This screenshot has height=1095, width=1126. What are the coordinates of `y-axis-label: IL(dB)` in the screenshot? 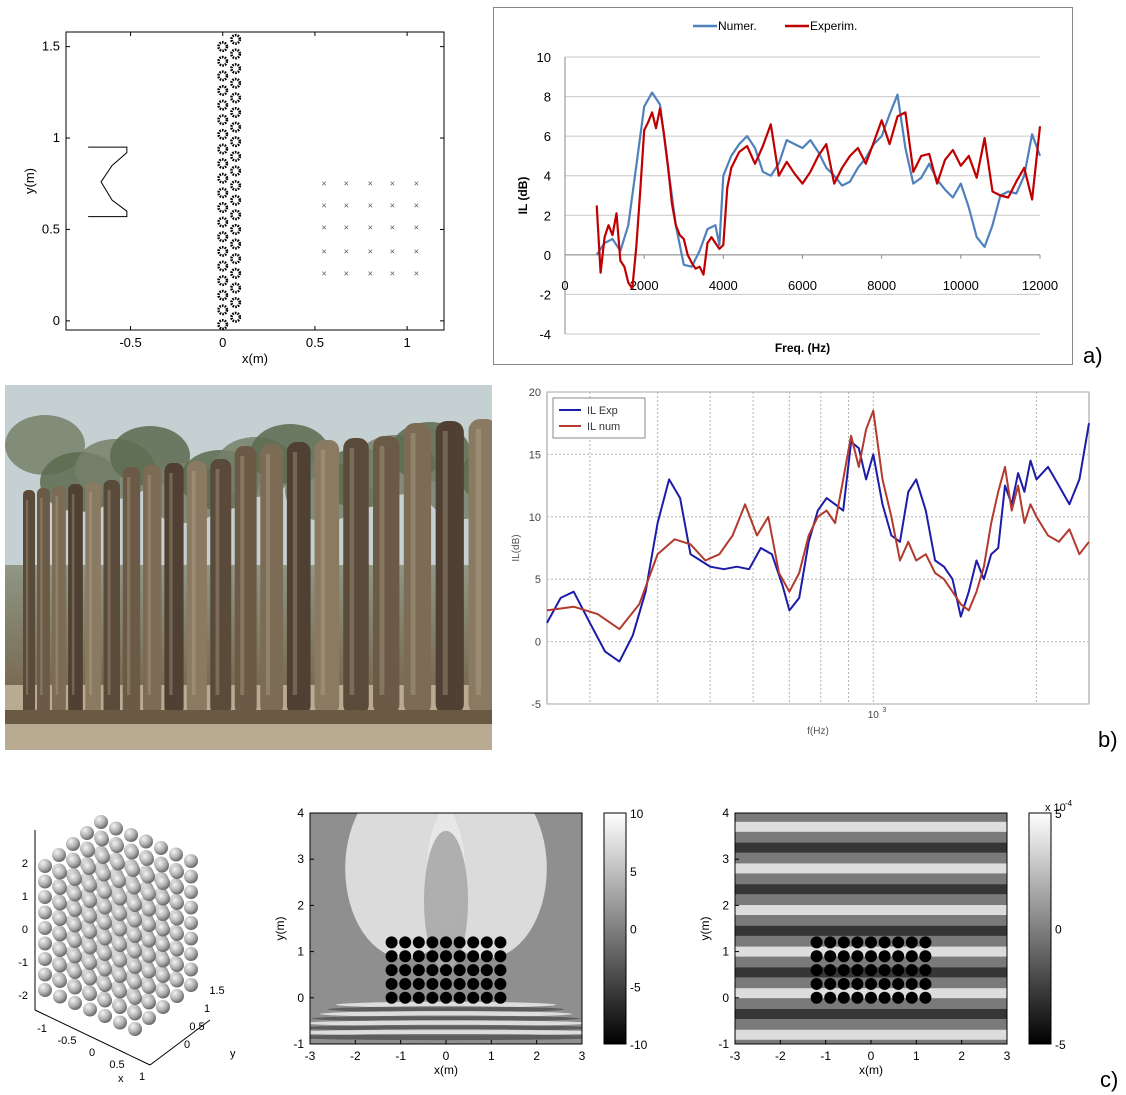 It's located at (516, 547).